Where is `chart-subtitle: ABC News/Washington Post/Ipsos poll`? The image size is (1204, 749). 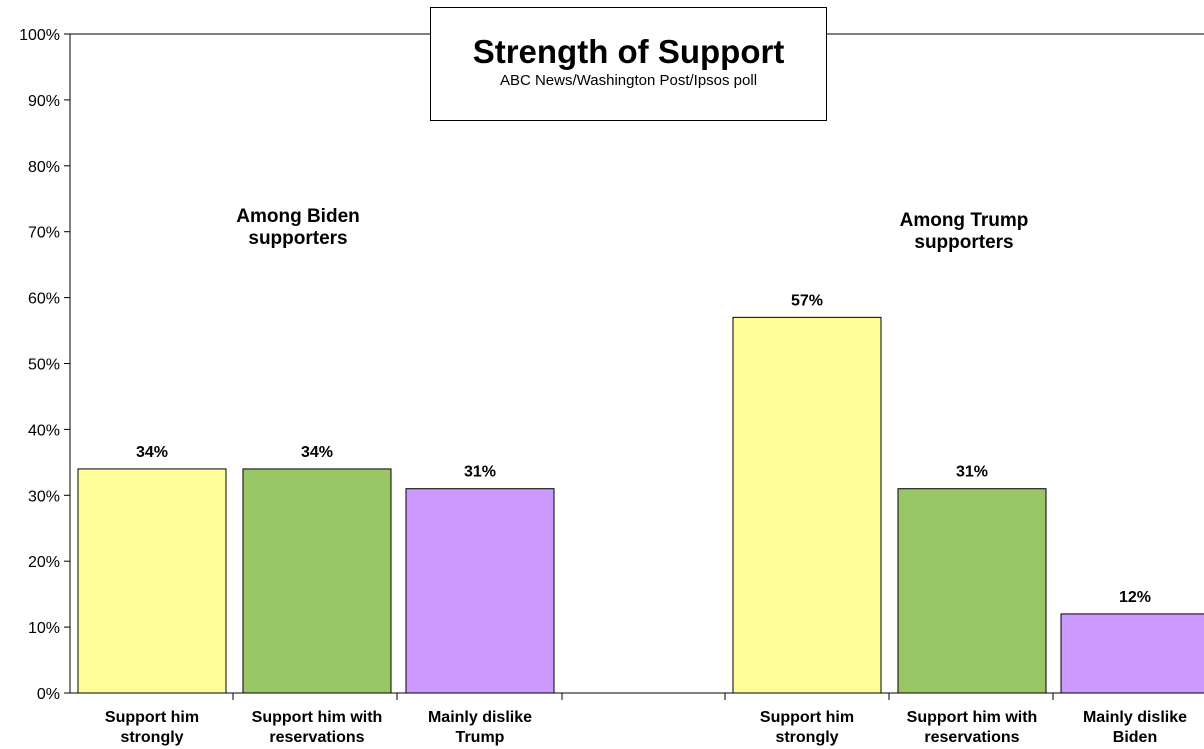
chart-subtitle: ABC News/Washington Post/Ipsos poll is located at coordinates (628, 80).